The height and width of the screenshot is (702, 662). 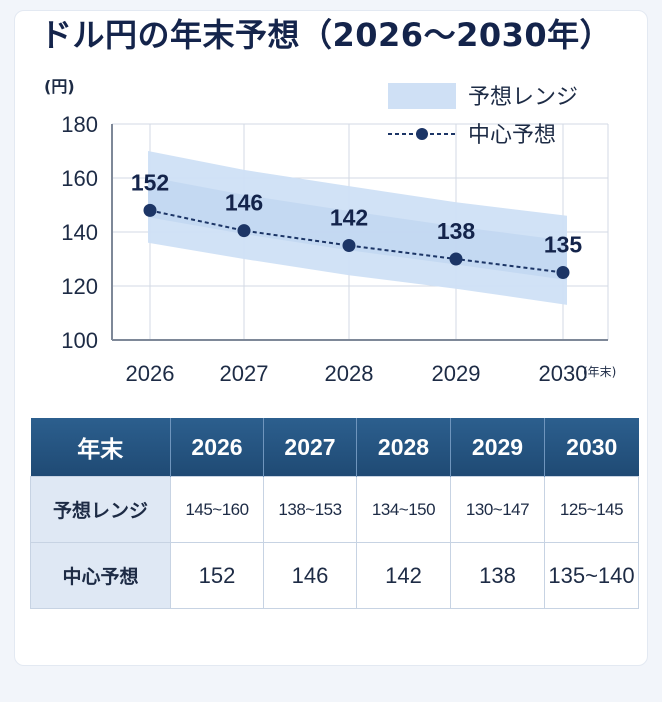 What do you see at coordinates (563, 373) in the screenshot?
I see `x-tick-label: 2030` at bounding box center [563, 373].